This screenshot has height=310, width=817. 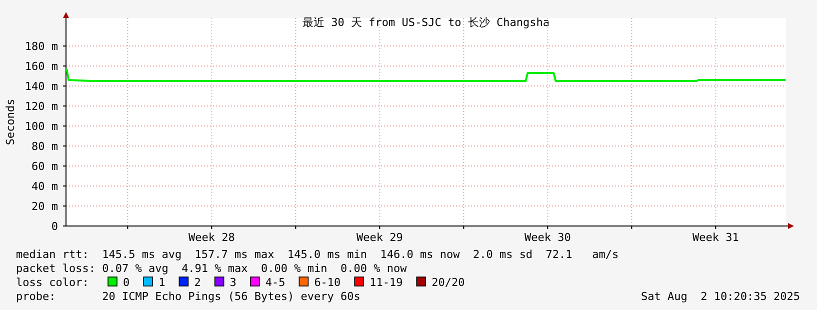 I want to click on text: packet loss: 0.07 % avg 4.91 % max 0.00 % min 0.00 % now, so click(x=212, y=268).